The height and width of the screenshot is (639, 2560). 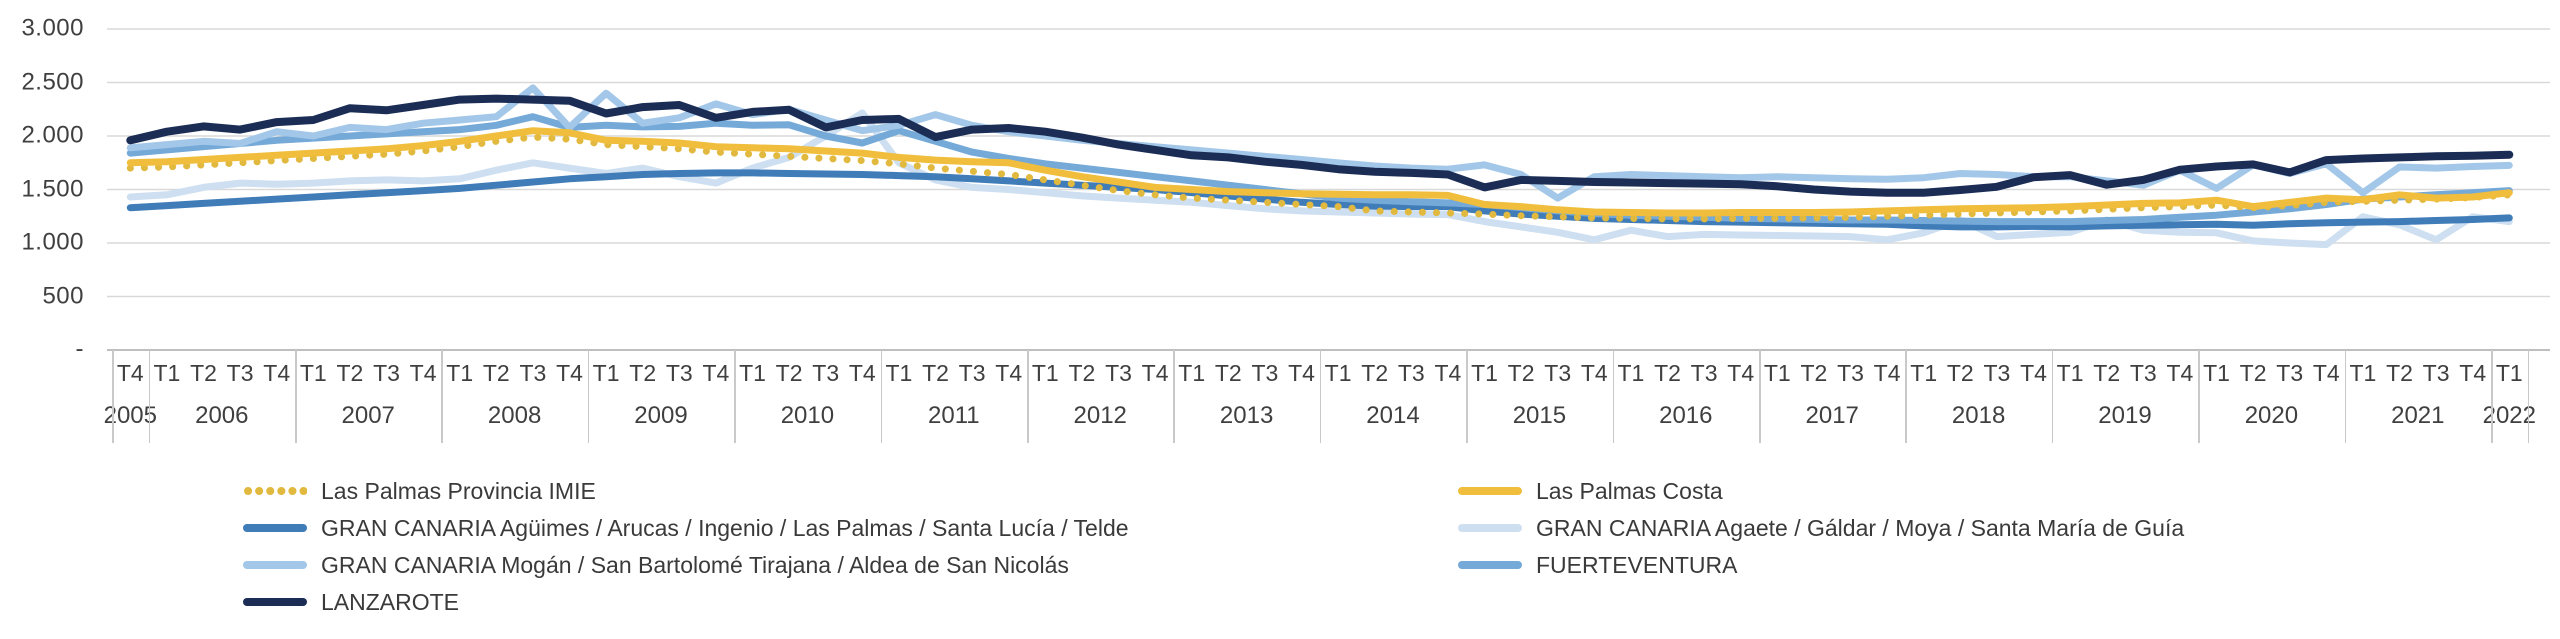 What do you see at coordinates (52, 28) in the screenshot?
I see `y-axis-label: 3.000` at bounding box center [52, 28].